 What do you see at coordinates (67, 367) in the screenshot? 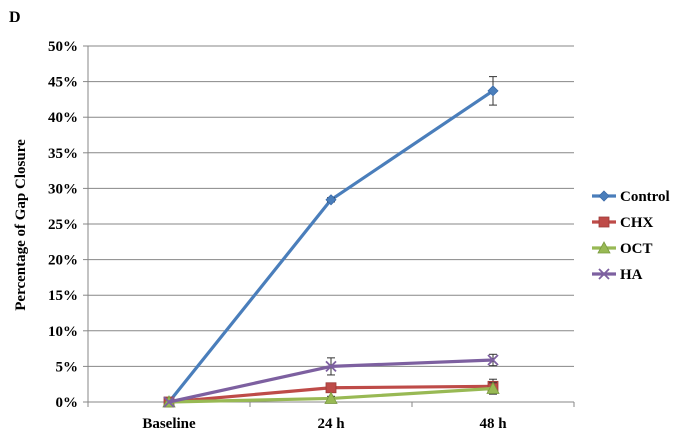
I see `y-tick-label: 5%` at bounding box center [67, 367].